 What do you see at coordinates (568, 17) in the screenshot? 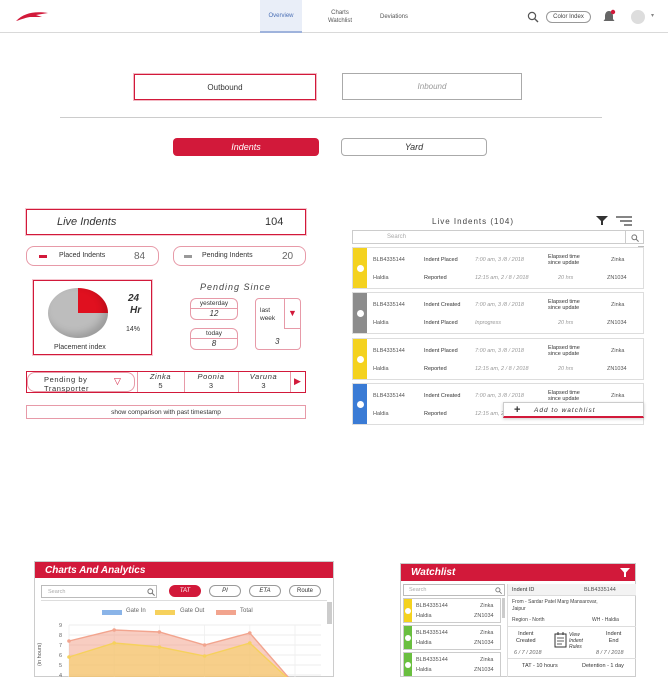
I see `color-index-button: Color Index` at bounding box center [568, 17].